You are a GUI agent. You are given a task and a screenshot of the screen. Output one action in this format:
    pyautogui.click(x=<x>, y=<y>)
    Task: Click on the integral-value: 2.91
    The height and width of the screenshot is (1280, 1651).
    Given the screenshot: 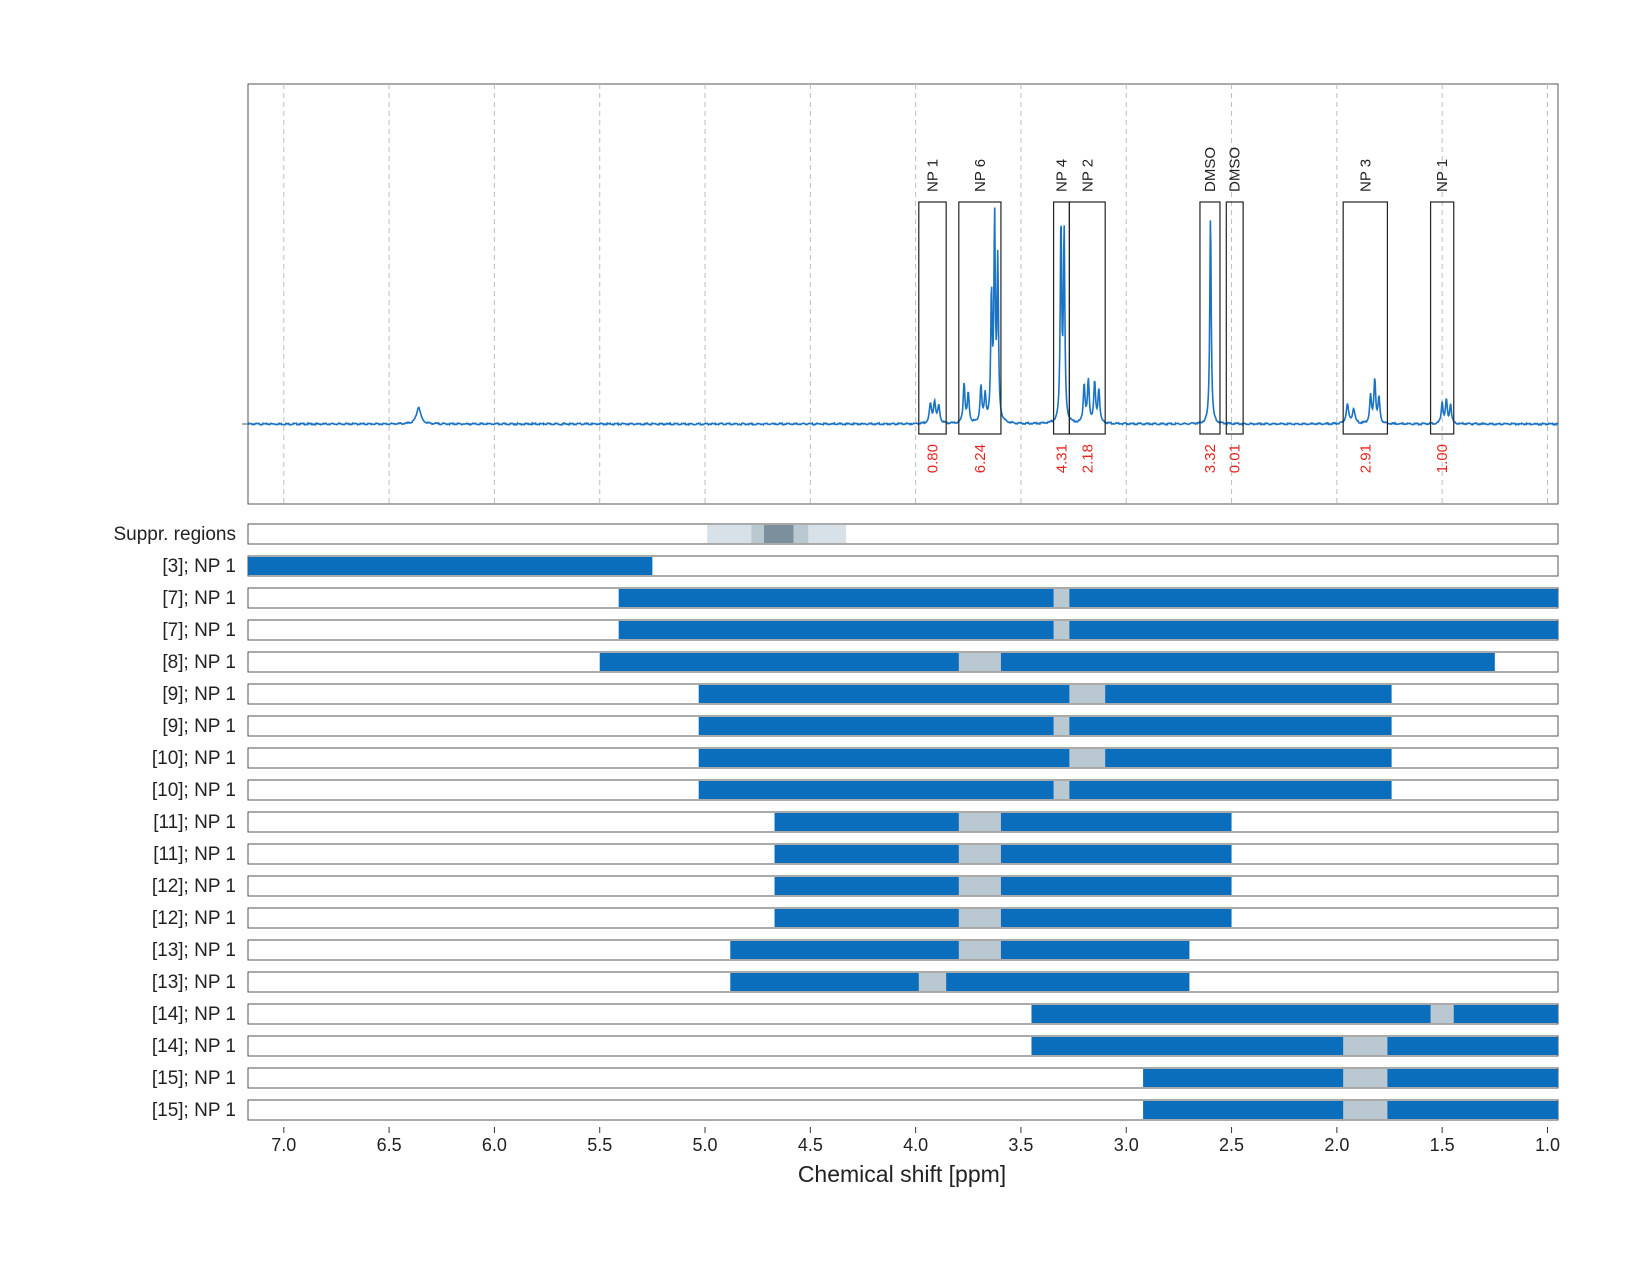 What is the action you would take?
    pyautogui.click(x=1365, y=458)
    